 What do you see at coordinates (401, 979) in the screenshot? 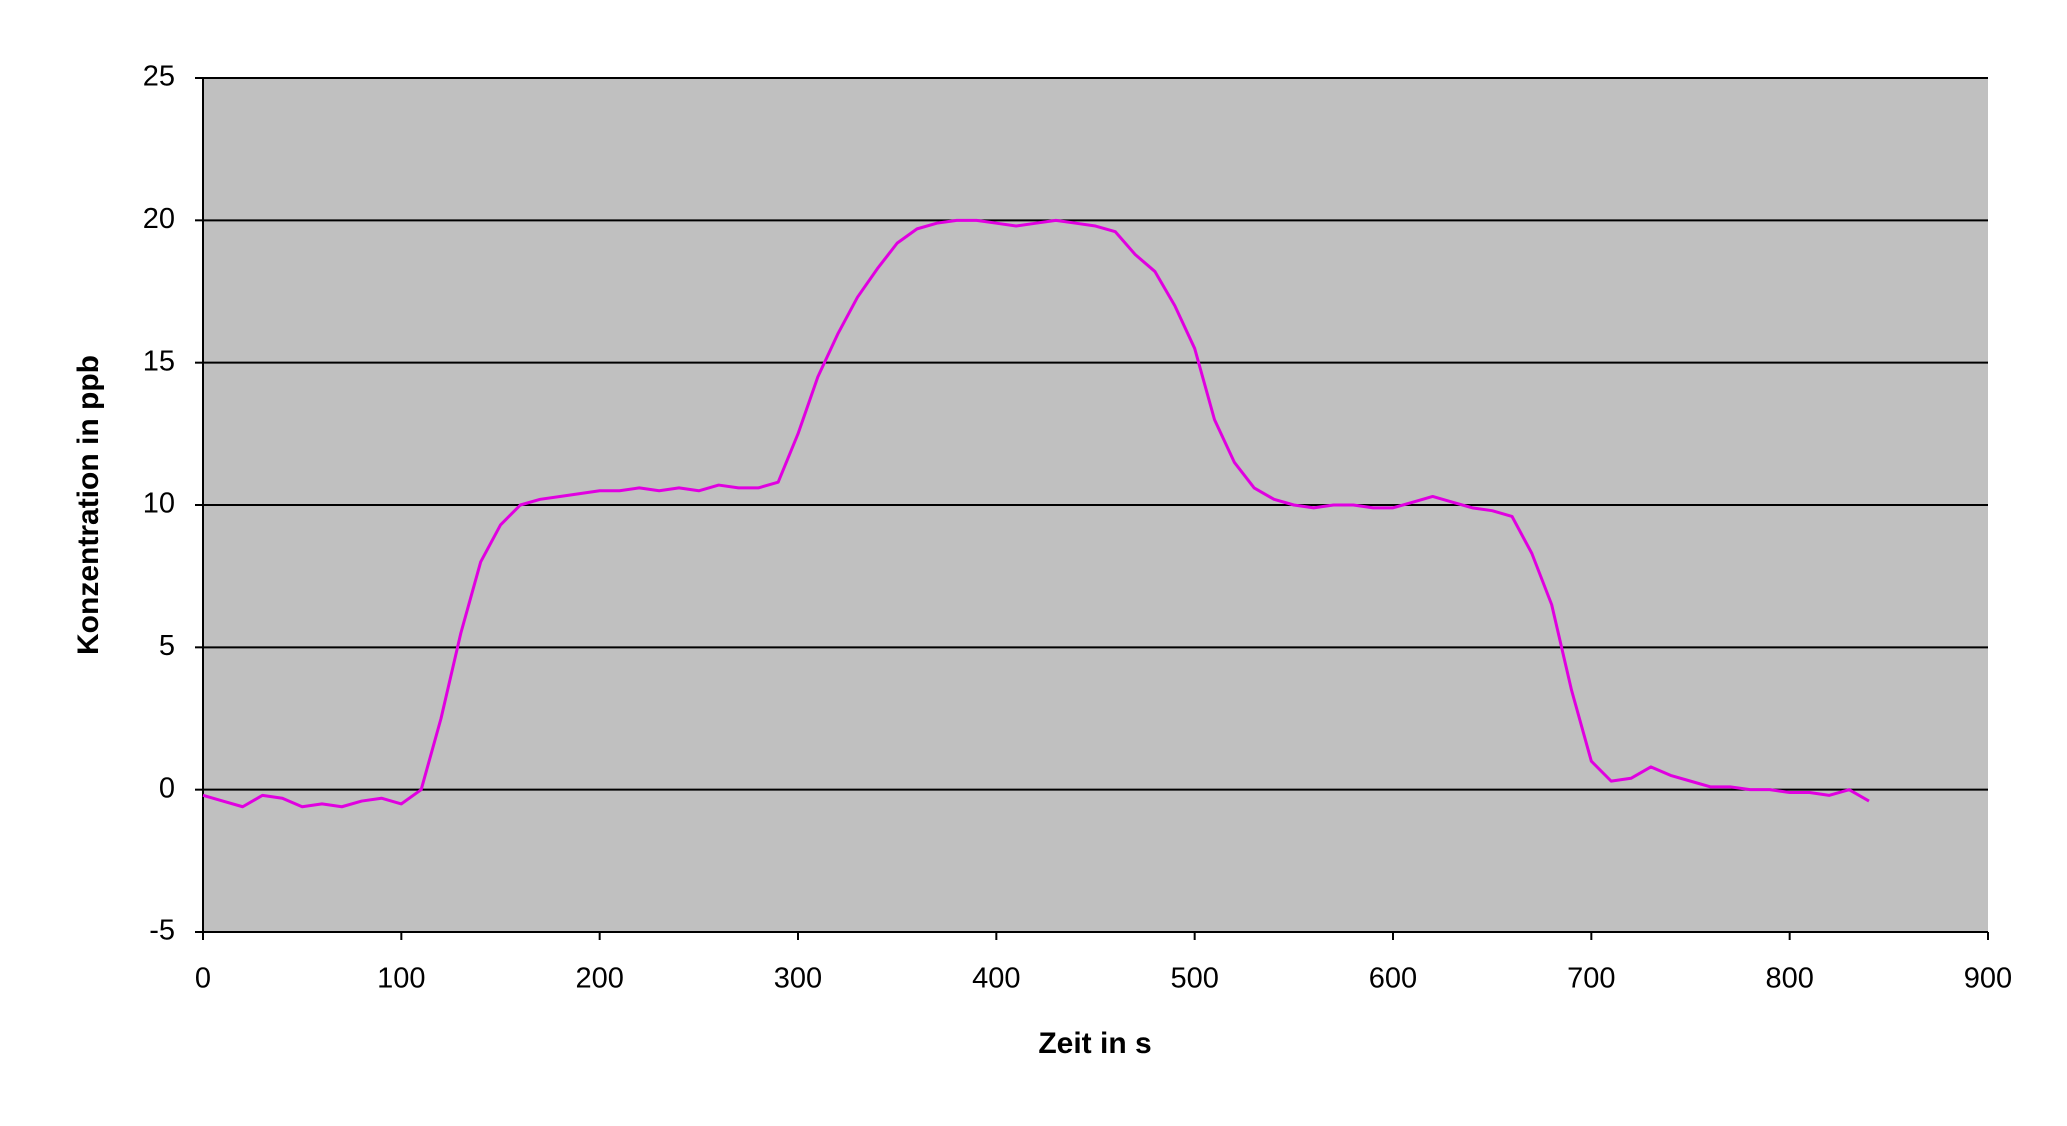
I see `x-tick-label: 100` at bounding box center [401, 979].